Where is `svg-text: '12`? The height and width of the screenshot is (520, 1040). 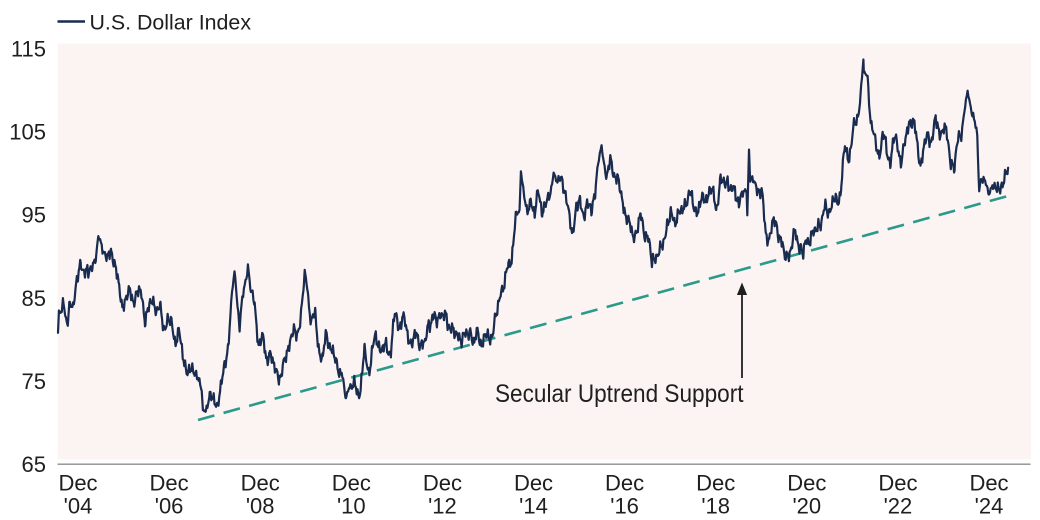
svg-text: '12 is located at coordinates (442, 506).